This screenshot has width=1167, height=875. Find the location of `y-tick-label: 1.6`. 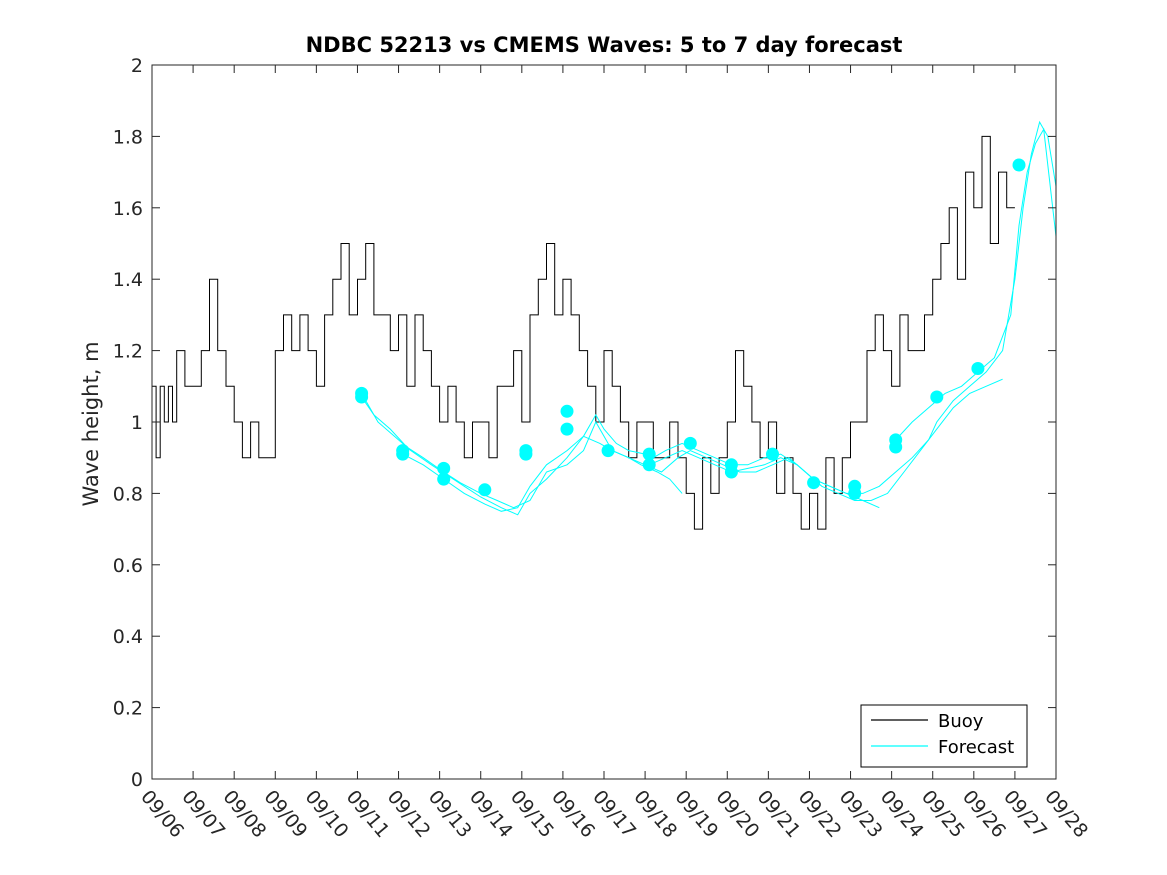

y-tick-label: 1.6 is located at coordinates (128, 209).